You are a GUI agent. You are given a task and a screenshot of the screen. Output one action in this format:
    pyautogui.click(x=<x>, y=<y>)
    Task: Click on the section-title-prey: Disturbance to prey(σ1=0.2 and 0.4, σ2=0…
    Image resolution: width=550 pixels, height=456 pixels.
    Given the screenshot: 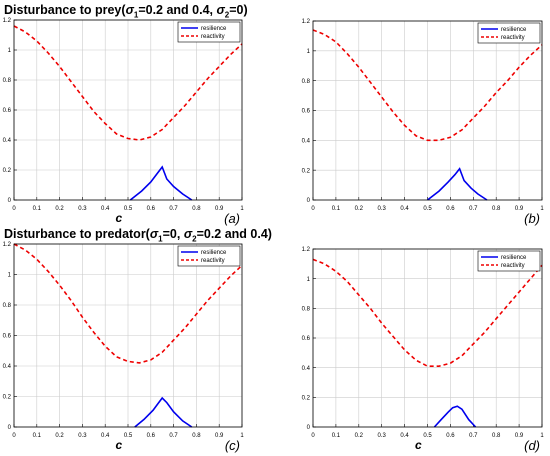 What is the action you would take?
    pyautogui.click(x=126, y=11)
    